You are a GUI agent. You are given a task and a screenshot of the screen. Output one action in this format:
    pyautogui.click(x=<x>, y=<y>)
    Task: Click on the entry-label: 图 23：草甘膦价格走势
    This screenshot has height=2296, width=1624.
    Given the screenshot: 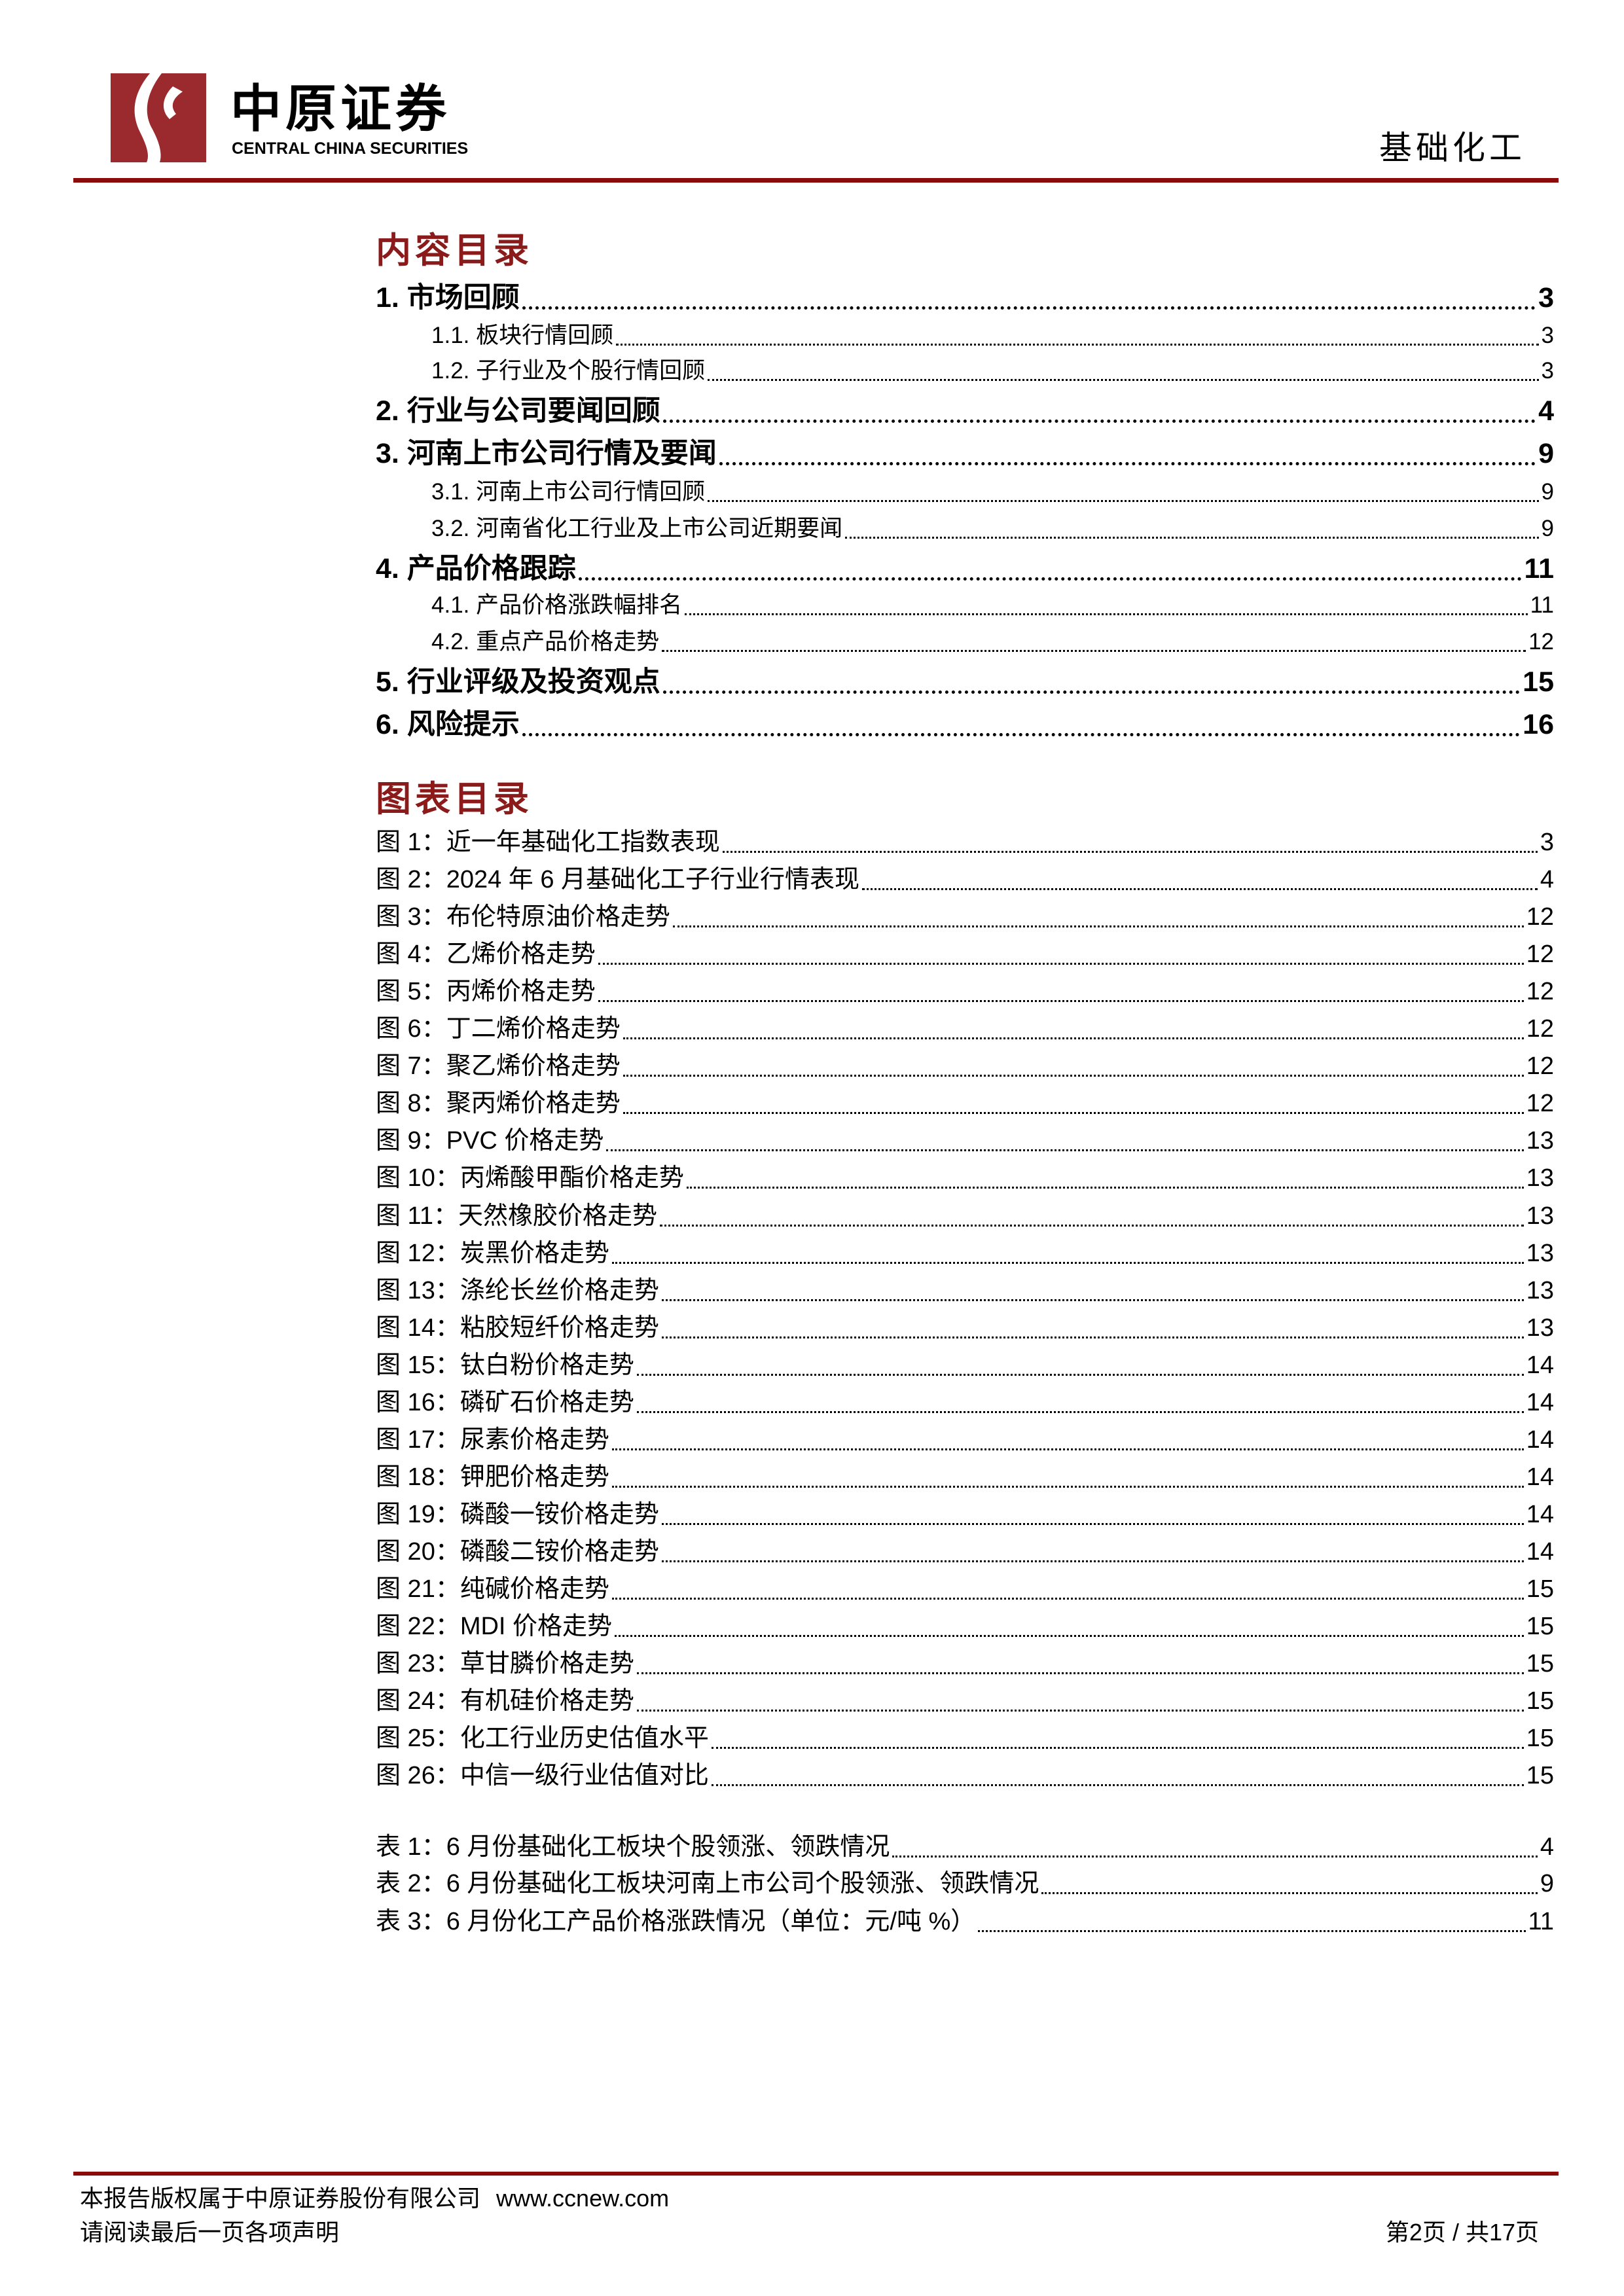 What is the action you would take?
    pyautogui.click(x=505, y=1664)
    